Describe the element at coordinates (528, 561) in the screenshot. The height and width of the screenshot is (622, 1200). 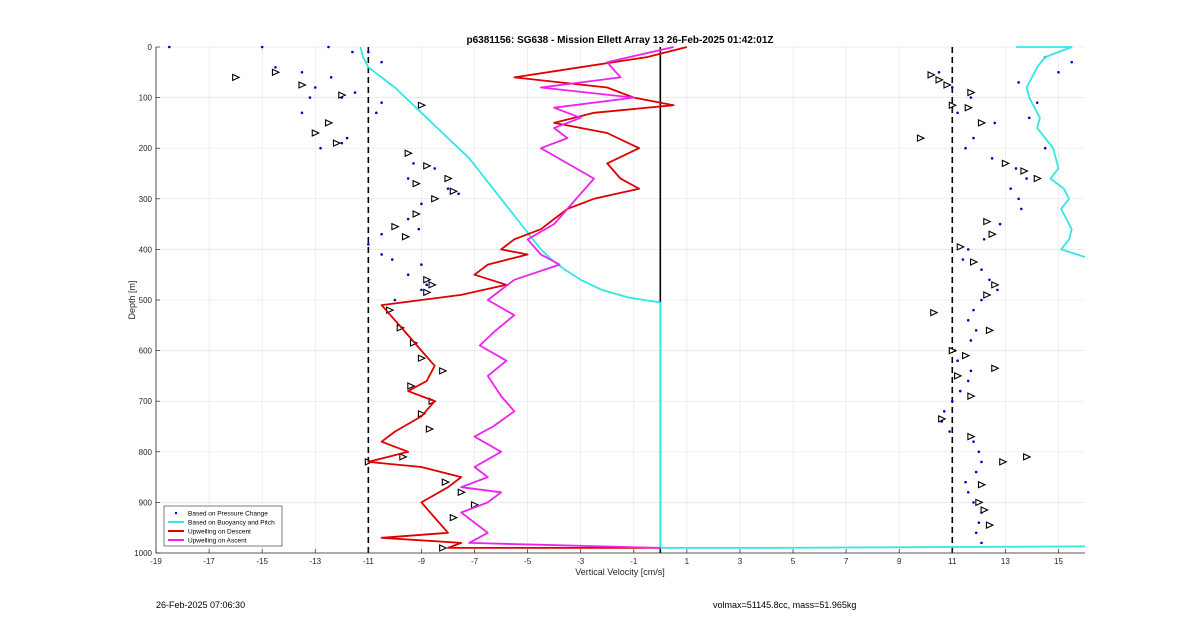
I see `x-tick-label: -5` at that location.